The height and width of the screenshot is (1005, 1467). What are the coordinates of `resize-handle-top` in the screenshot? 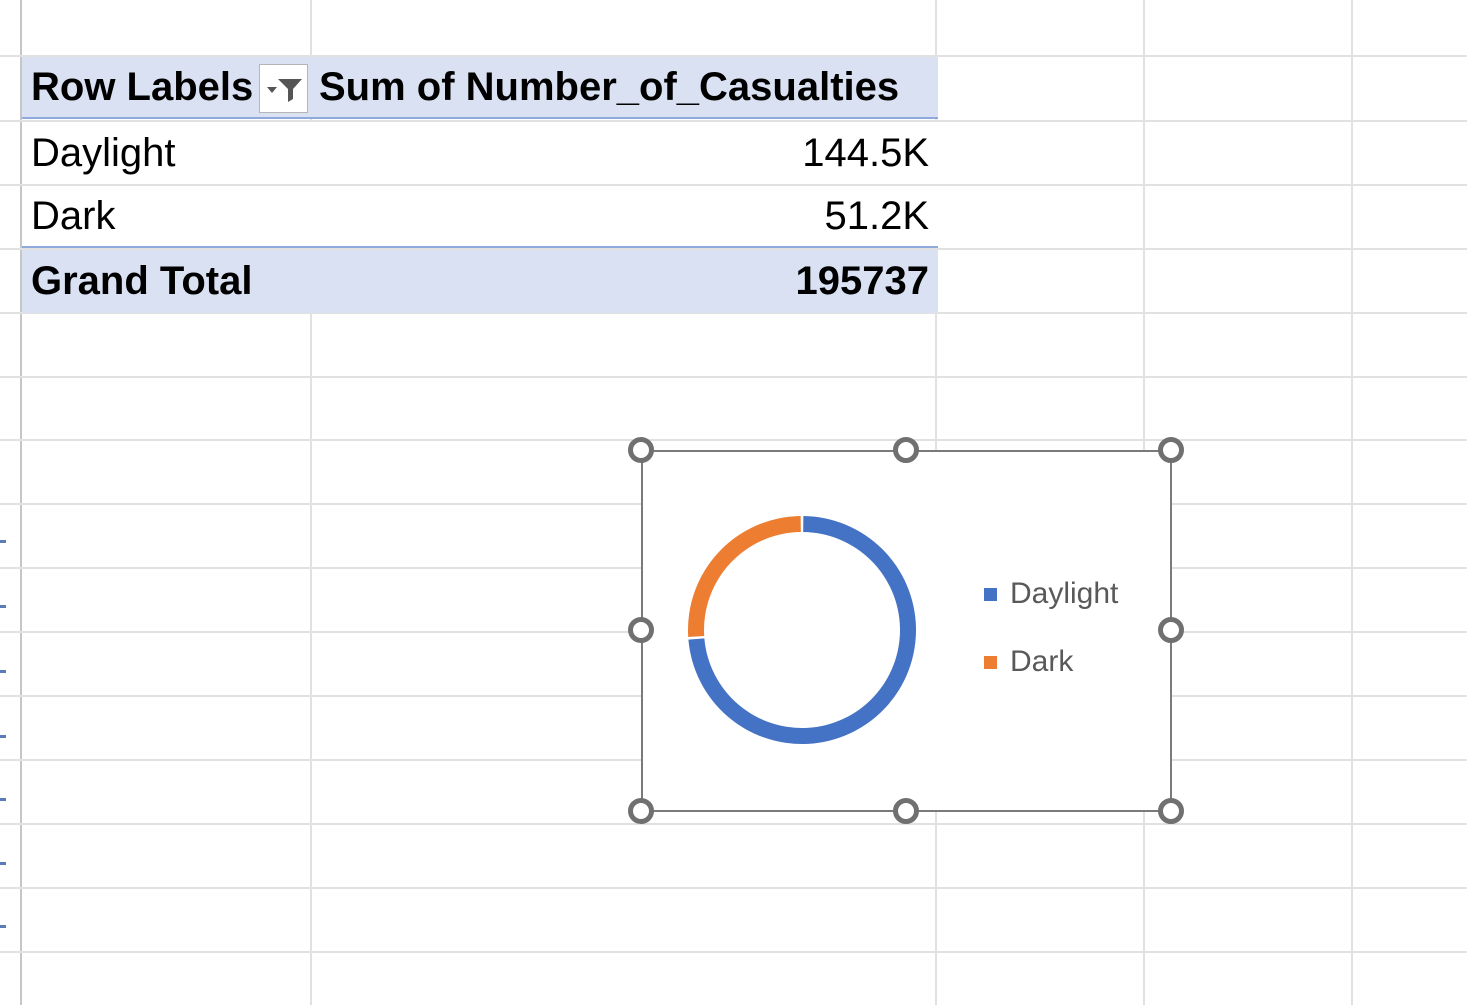 It's located at (906, 450).